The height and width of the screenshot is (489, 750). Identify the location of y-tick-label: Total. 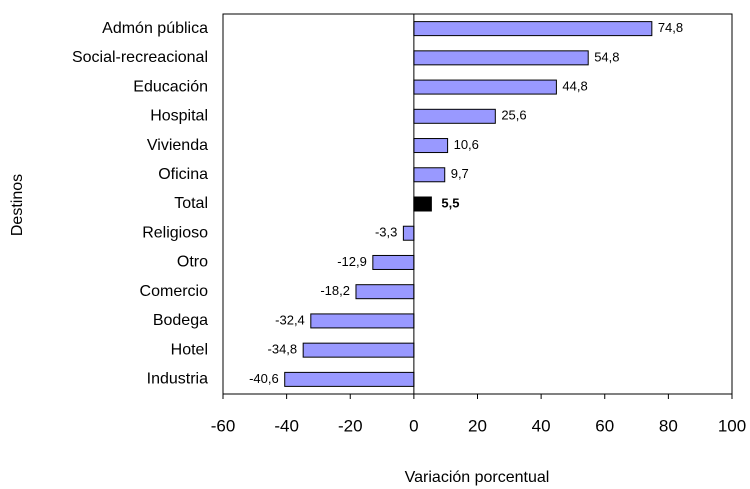
(191, 203).